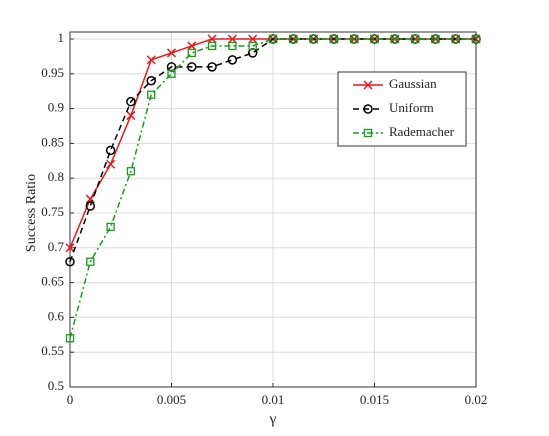  What do you see at coordinates (52, 72) in the screenshot?
I see `y-tick-label: 0.95` at bounding box center [52, 72].